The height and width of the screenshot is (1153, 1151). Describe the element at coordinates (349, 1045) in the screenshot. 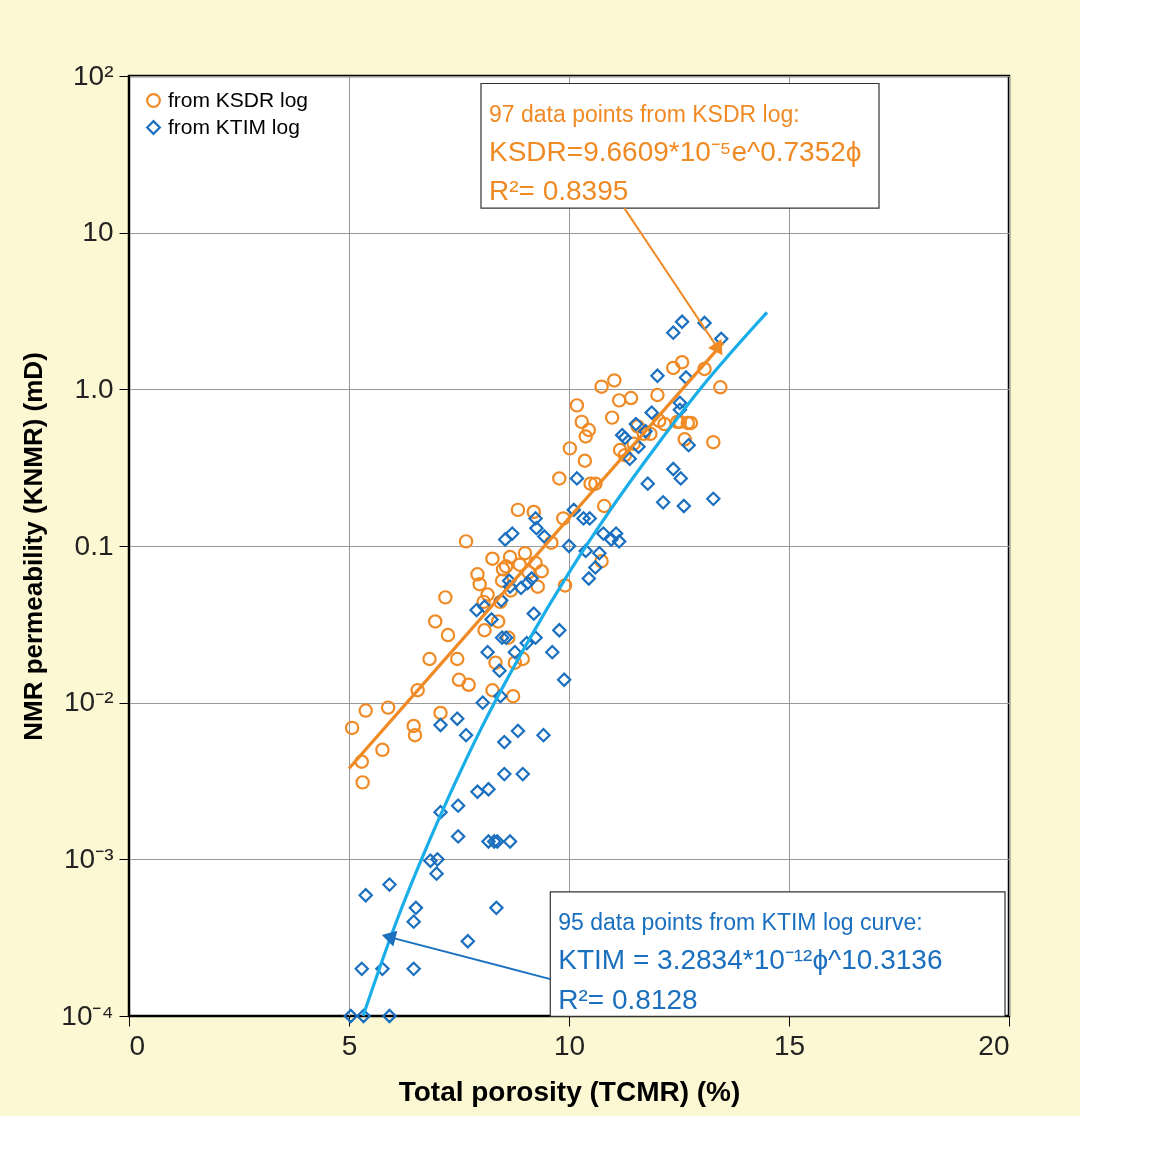

I see `x-tick-label: 5` at that location.